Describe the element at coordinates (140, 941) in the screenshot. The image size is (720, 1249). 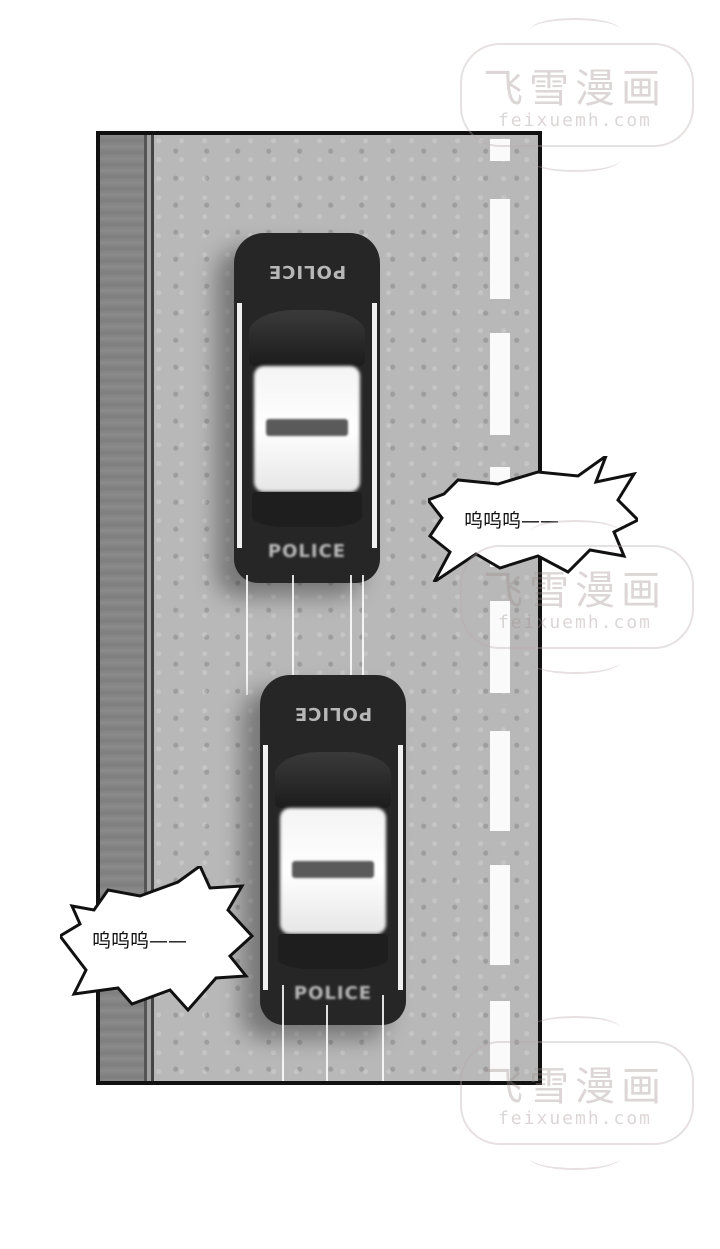
I see `bubble-text: 呜呜呜——` at that location.